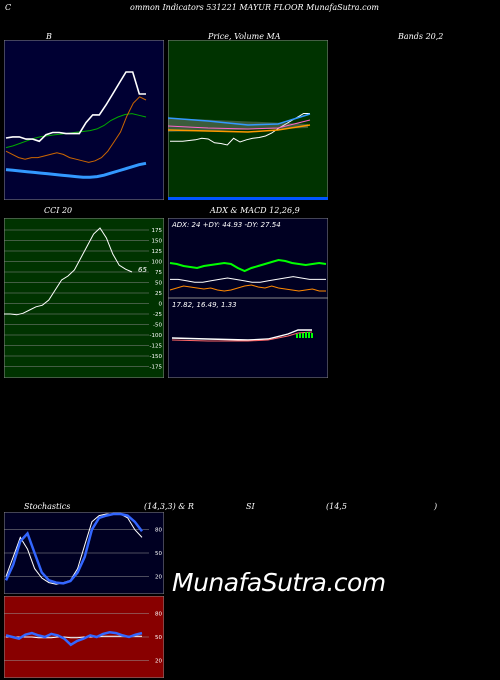 Image resolution: width=500 pixels, height=680 pixels. I want to click on stoch-title-d: (14,5, so click(336, 506).